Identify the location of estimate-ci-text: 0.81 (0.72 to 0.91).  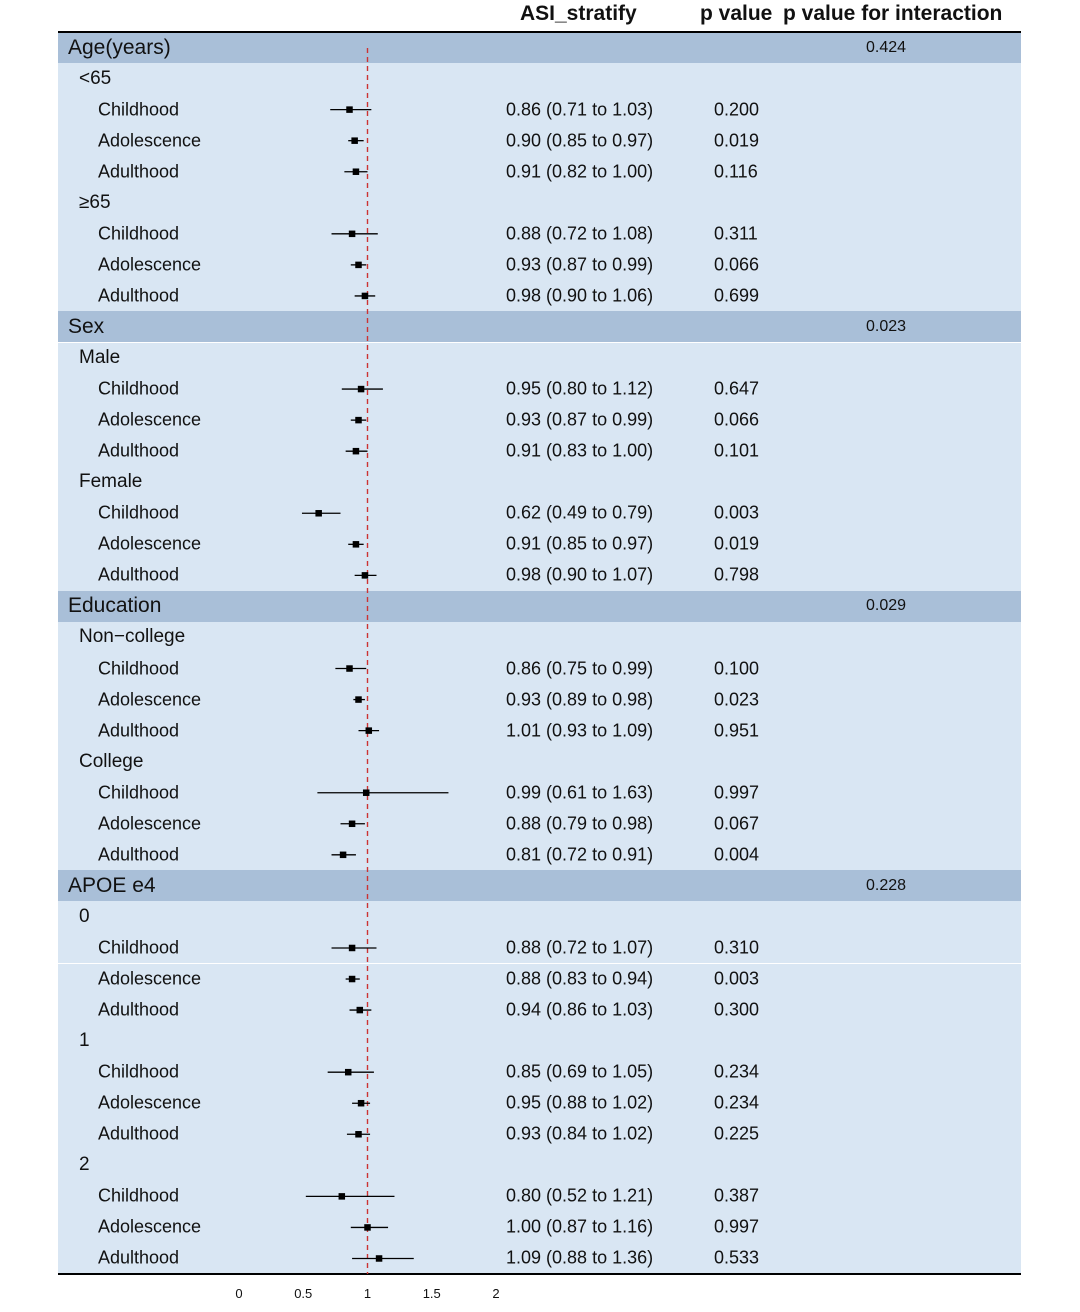
(580, 854).